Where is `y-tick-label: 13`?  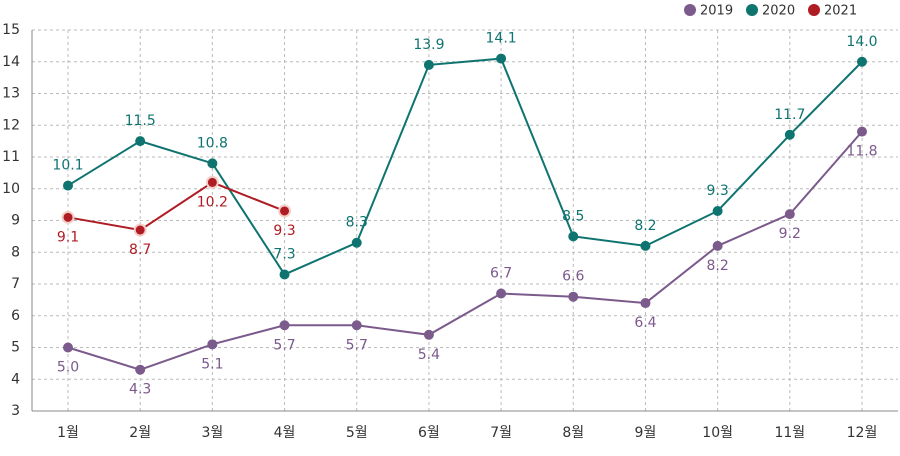 y-tick-label: 13 is located at coordinates (11, 94).